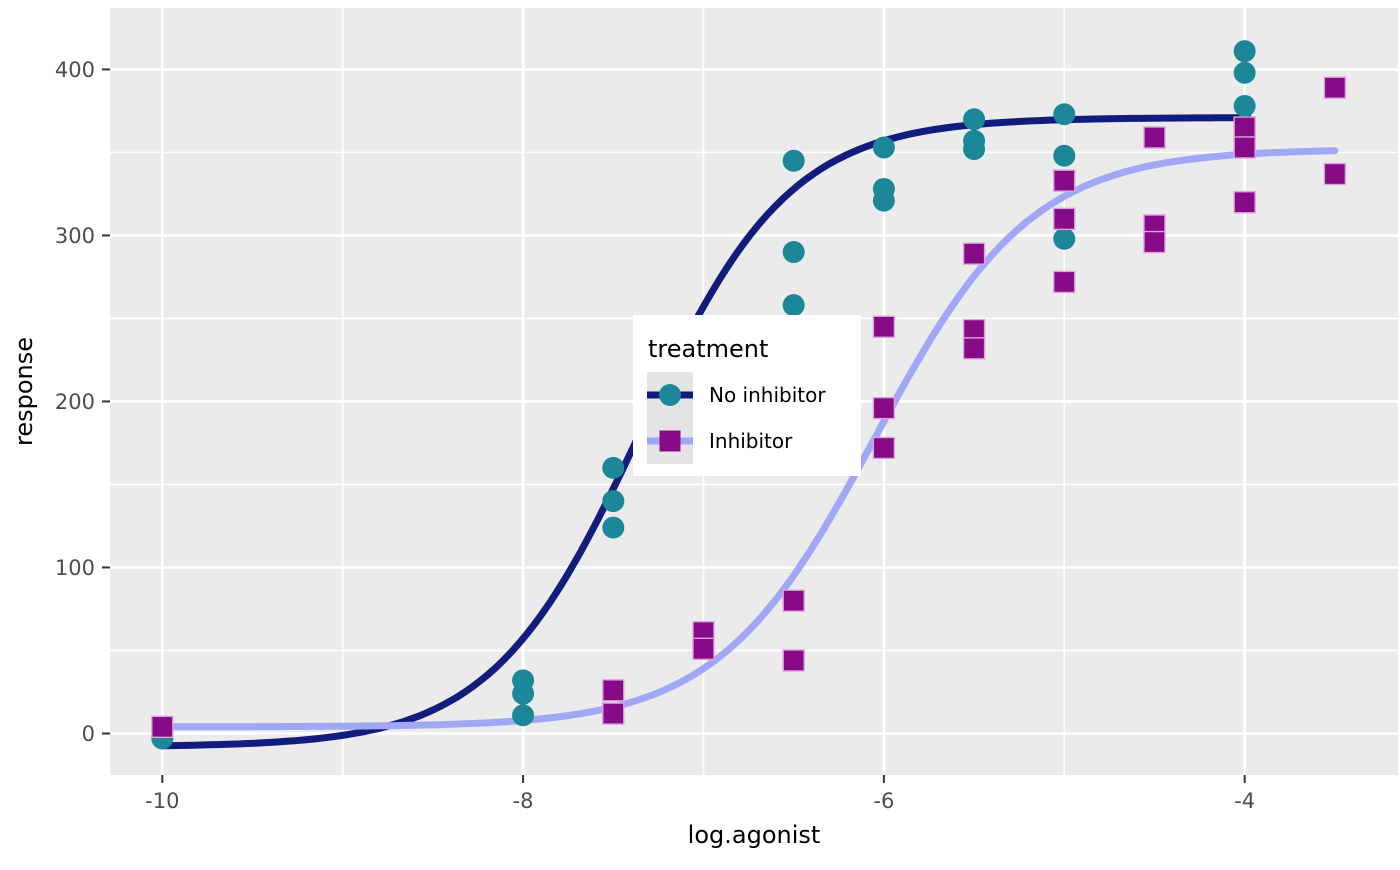  I want to click on x-tick-label: -4, so click(1244, 801).